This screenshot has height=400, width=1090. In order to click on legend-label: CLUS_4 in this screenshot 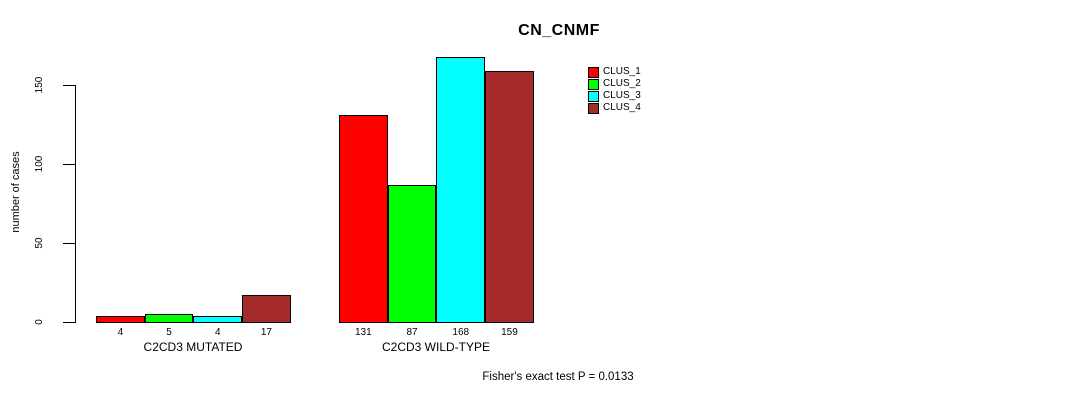, I will do `click(622, 107)`.